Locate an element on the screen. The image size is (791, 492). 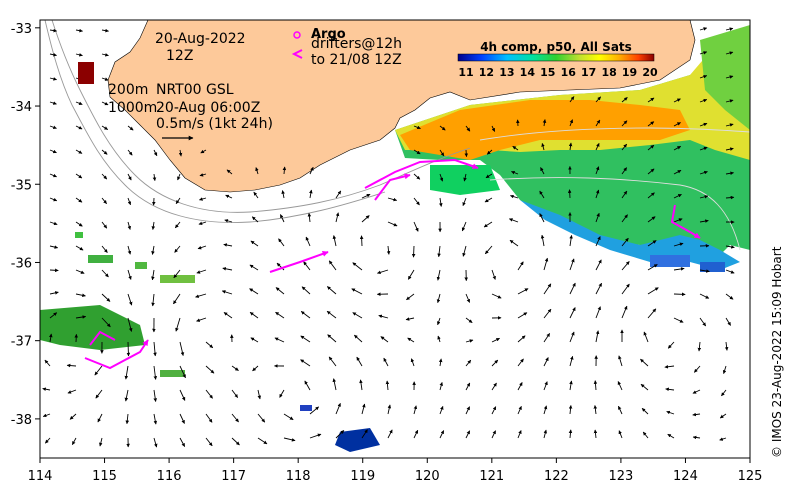
colorbar-tick-label: 11 is located at coordinates (465, 72).